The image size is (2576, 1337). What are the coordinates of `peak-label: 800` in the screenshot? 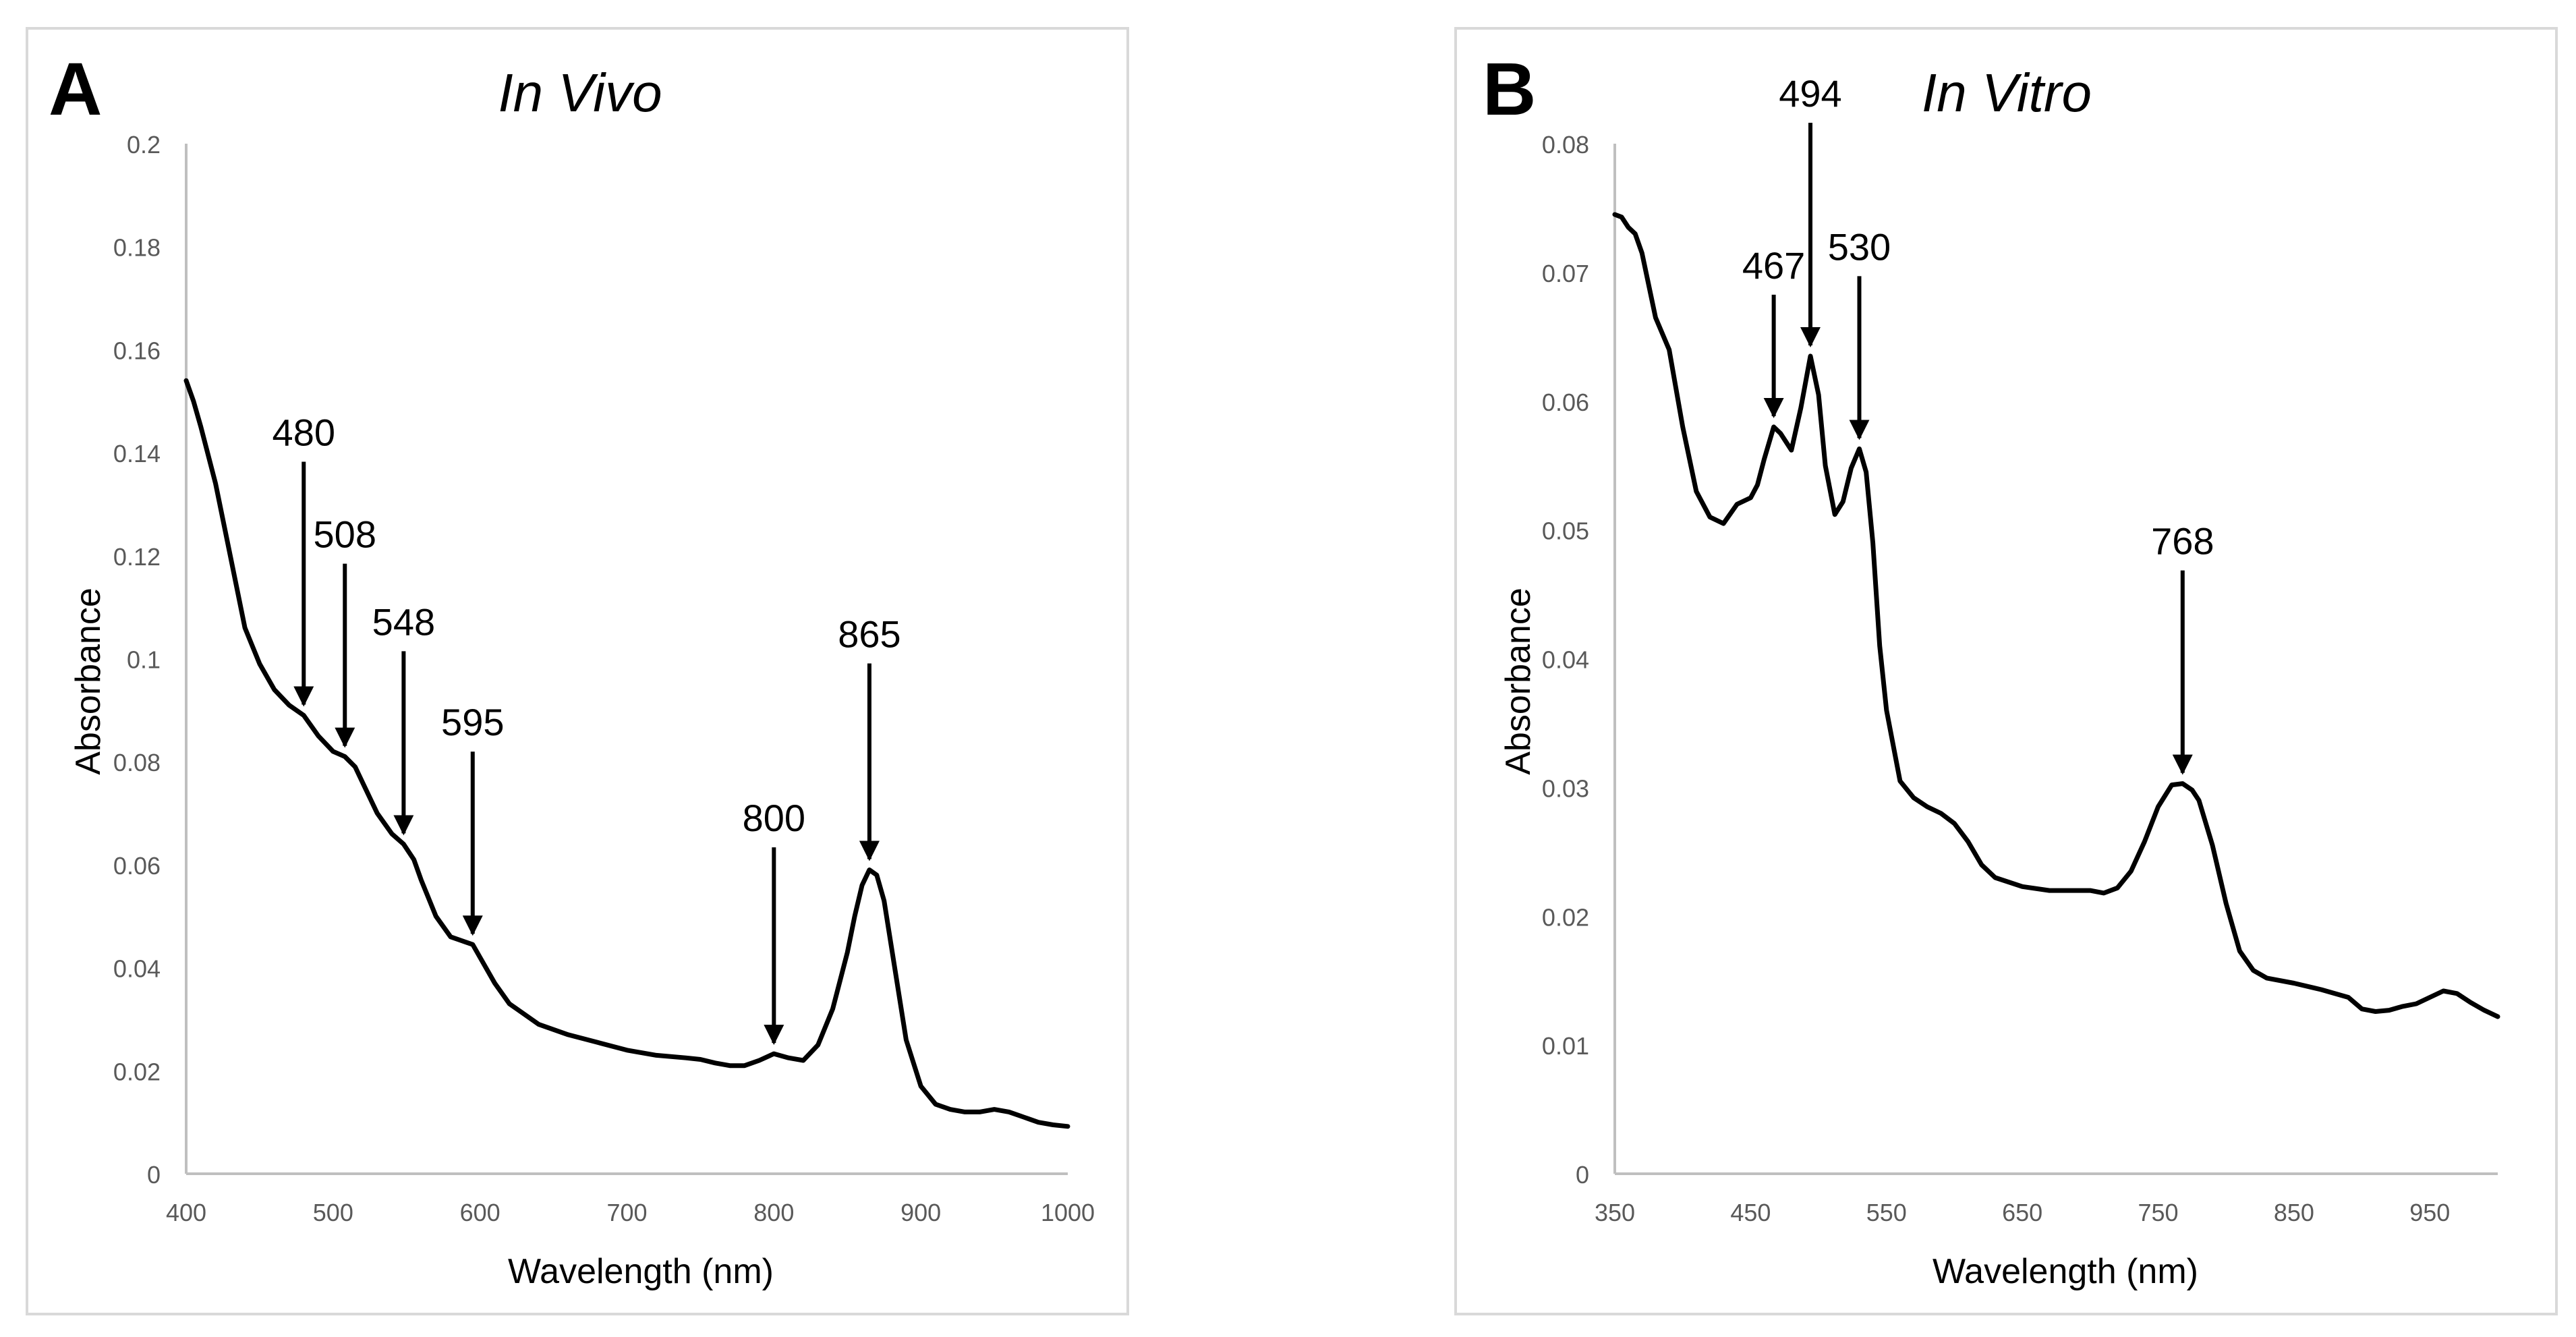 It's located at (774, 818).